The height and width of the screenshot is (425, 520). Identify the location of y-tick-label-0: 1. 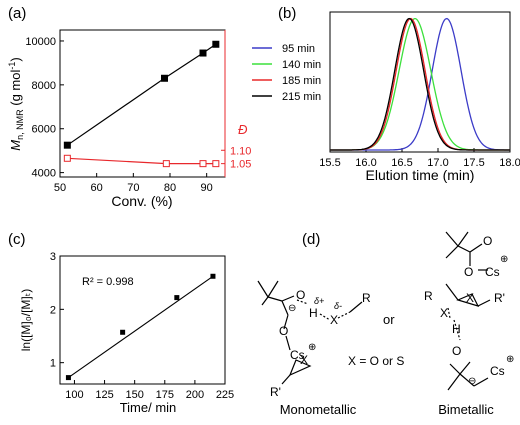
(53, 364).